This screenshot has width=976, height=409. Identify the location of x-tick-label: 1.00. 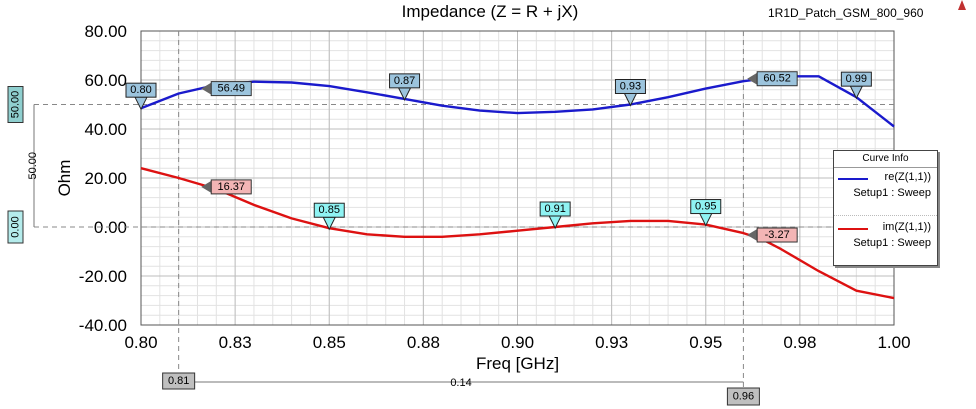
(893, 342).